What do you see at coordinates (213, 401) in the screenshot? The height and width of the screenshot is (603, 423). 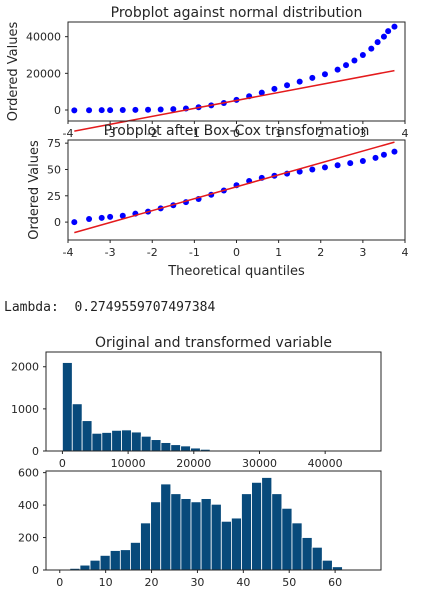 I see `panel-3-axes-frame` at bounding box center [213, 401].